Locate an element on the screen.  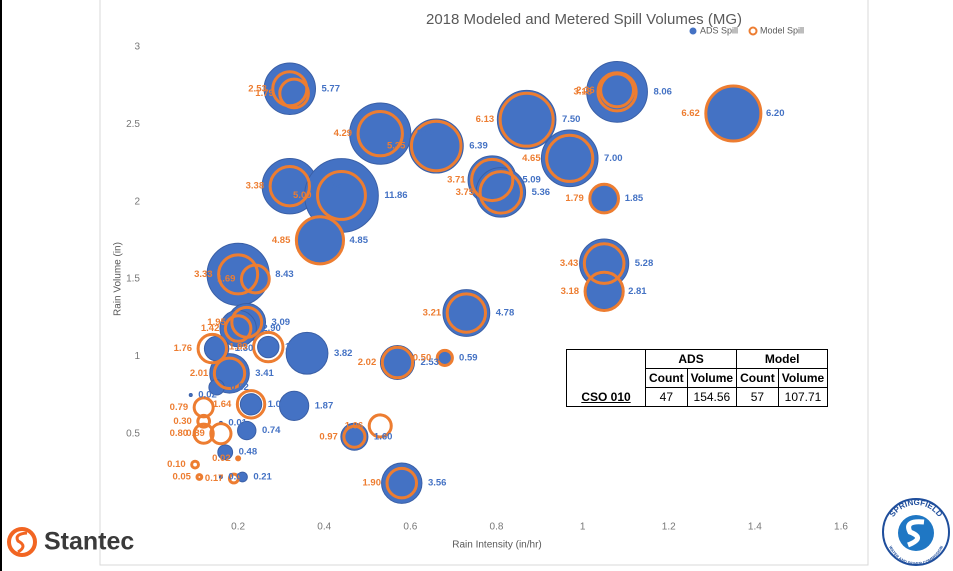
data-label: 1.30 is located at coordinates (244, 348).